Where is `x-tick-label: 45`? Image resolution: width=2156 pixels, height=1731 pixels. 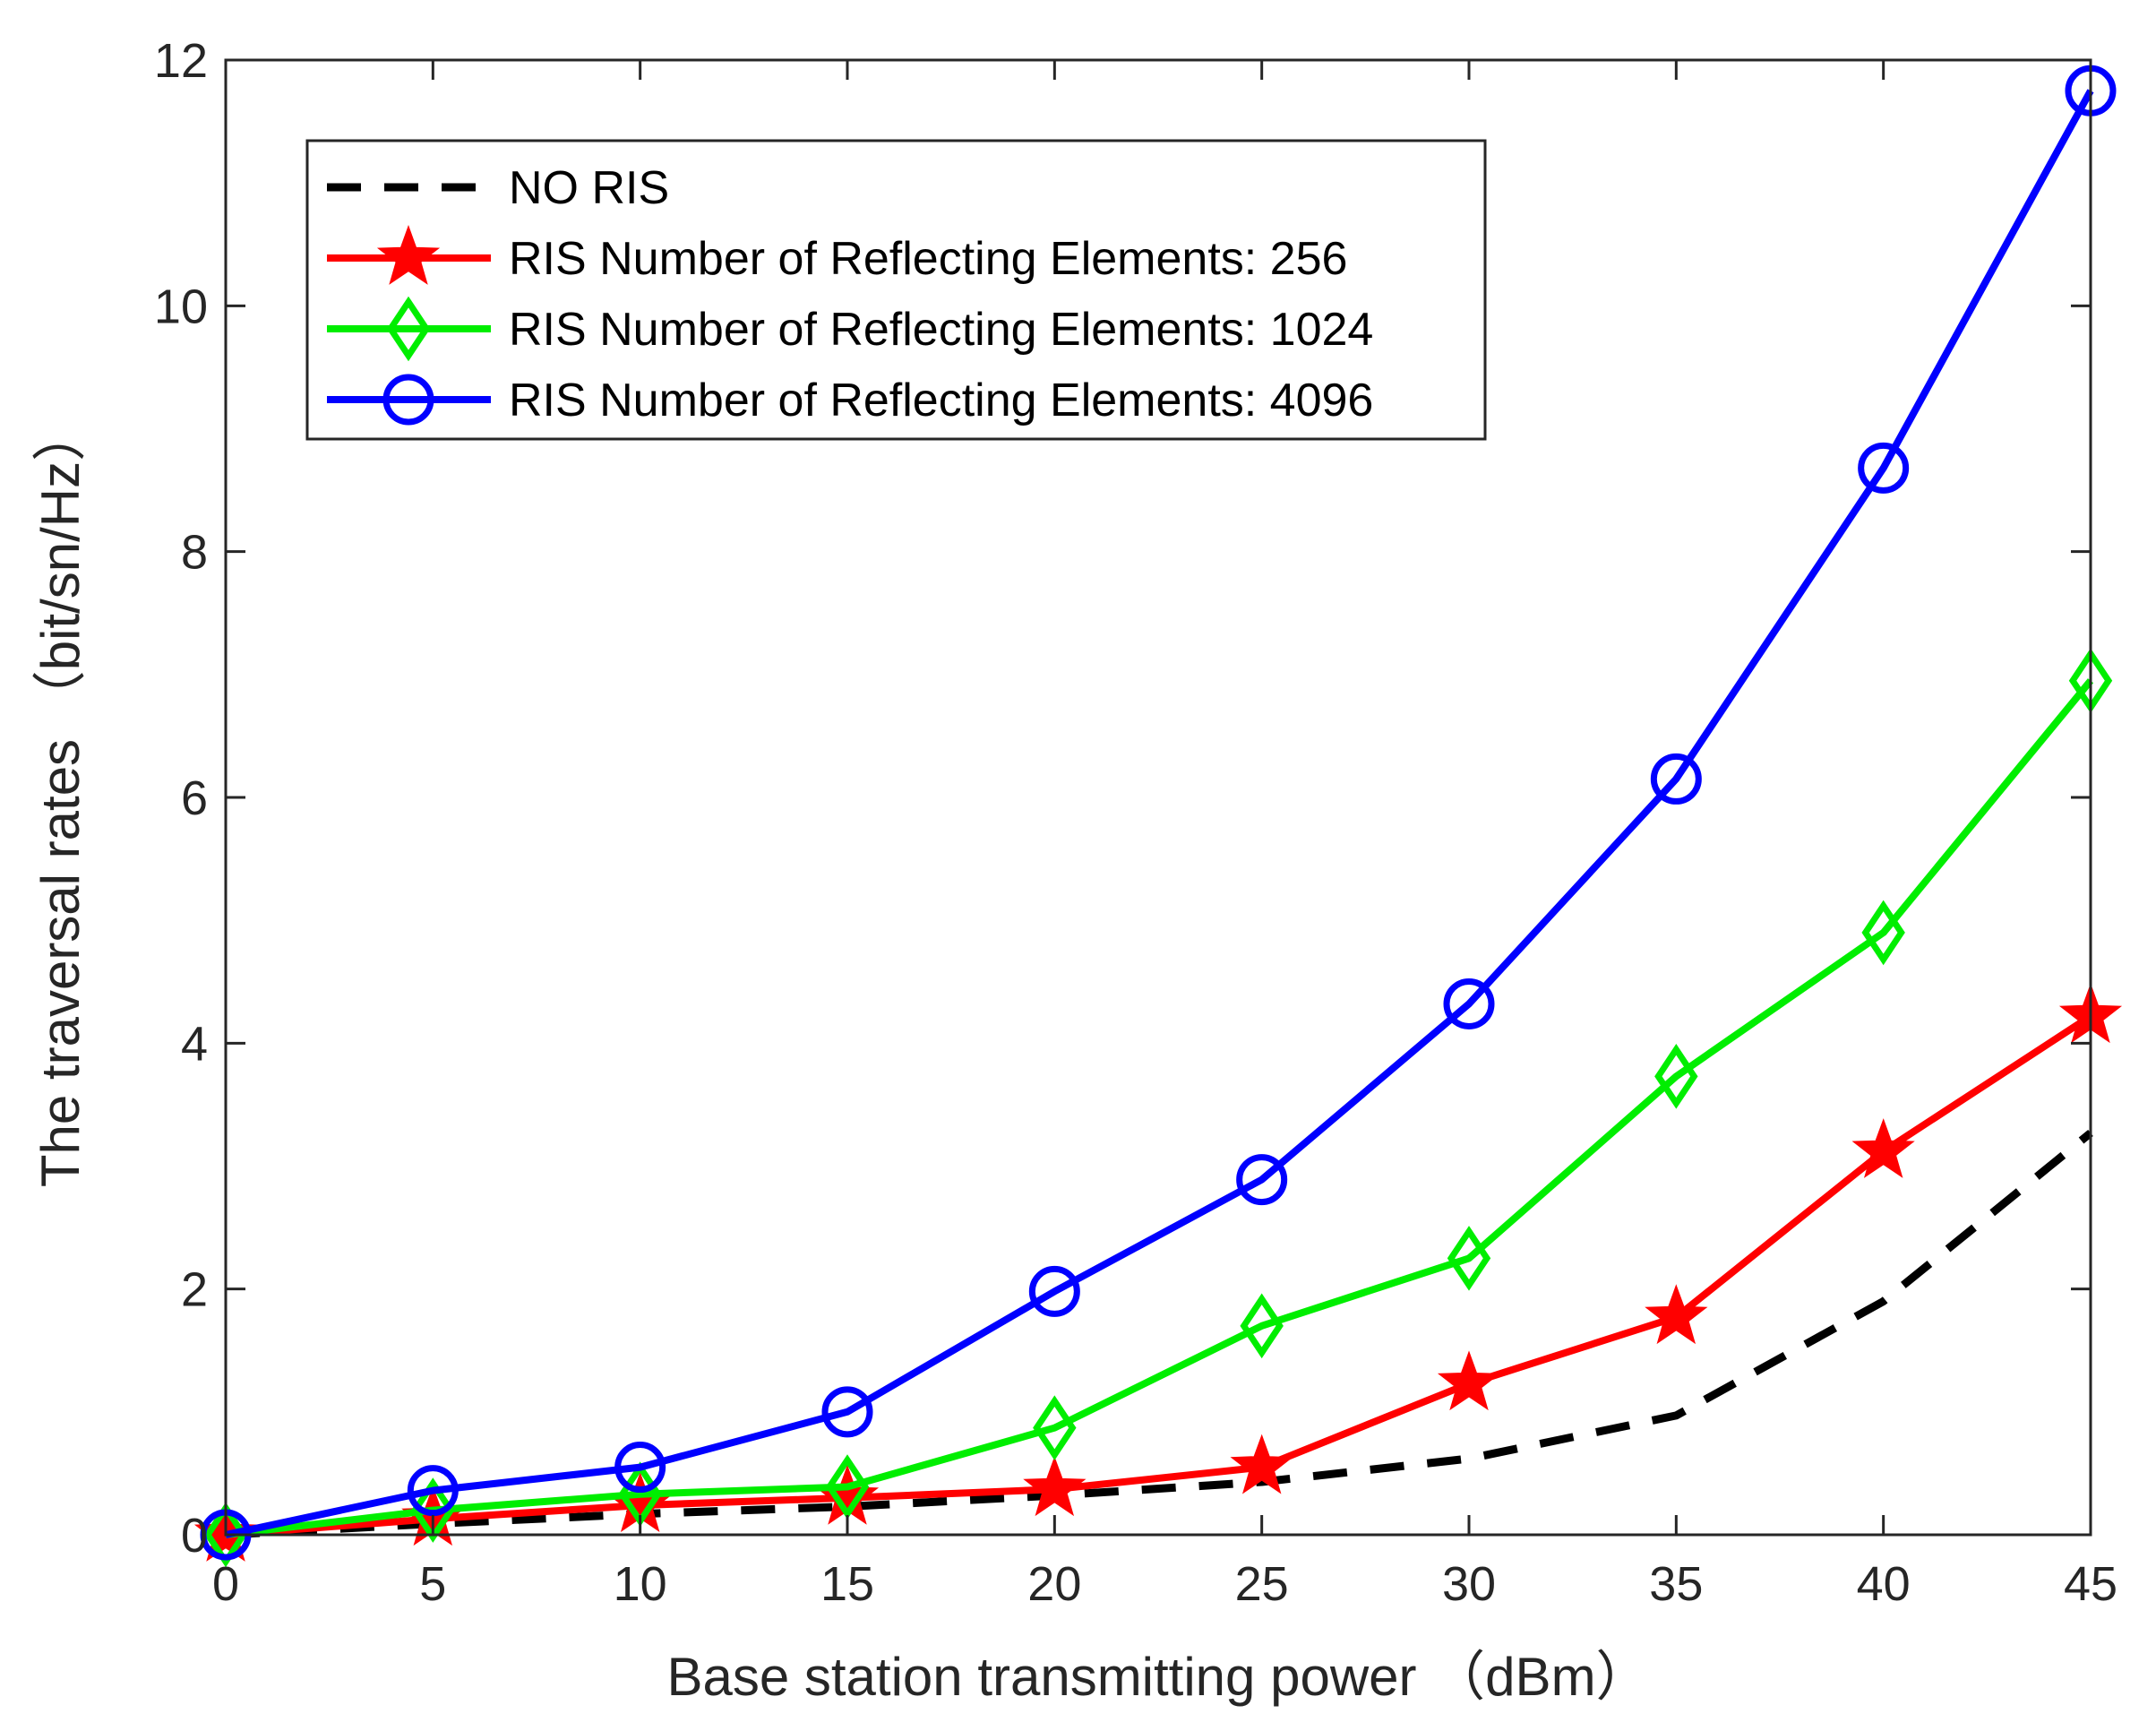 x-tick-label: 45 is located at coordinates (2090, 1584).